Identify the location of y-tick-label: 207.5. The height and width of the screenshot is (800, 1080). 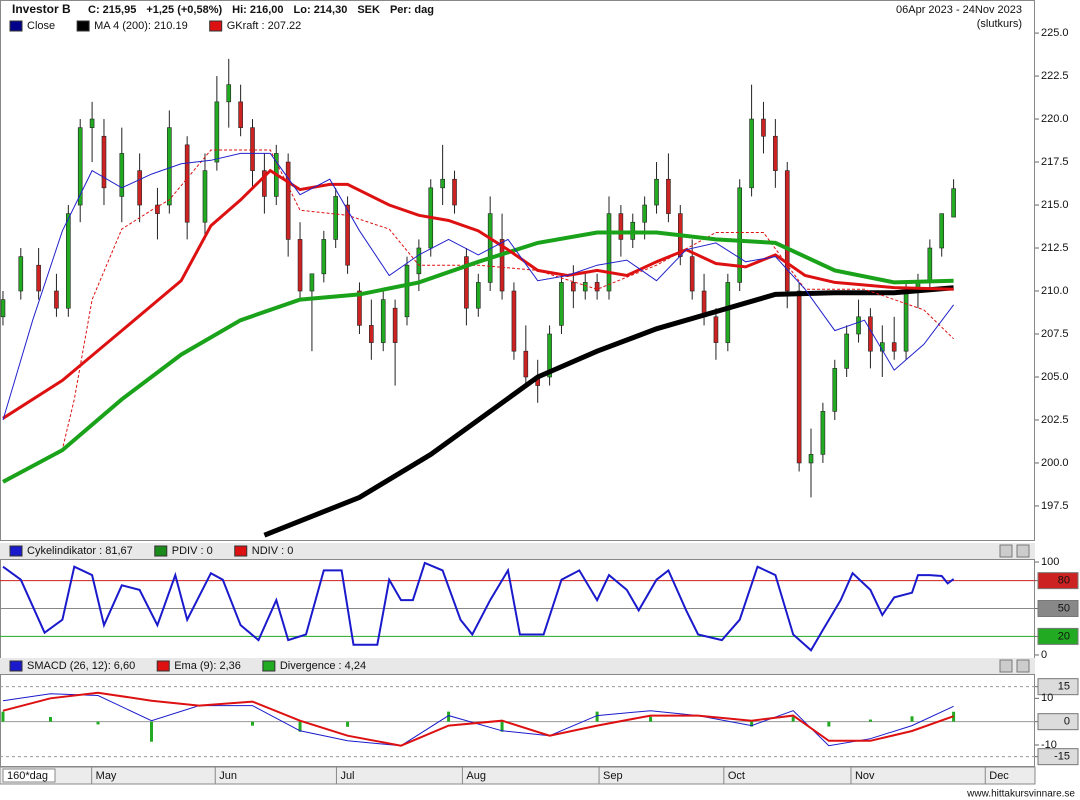
(1055, 334).